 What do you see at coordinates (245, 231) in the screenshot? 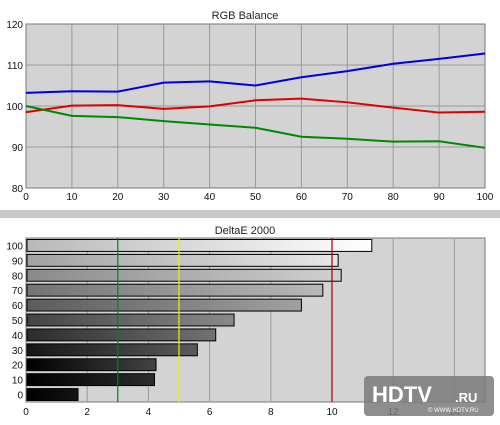
I see `deltae-chart-title: DeltaE 2000` at bounding box center [245, 231].